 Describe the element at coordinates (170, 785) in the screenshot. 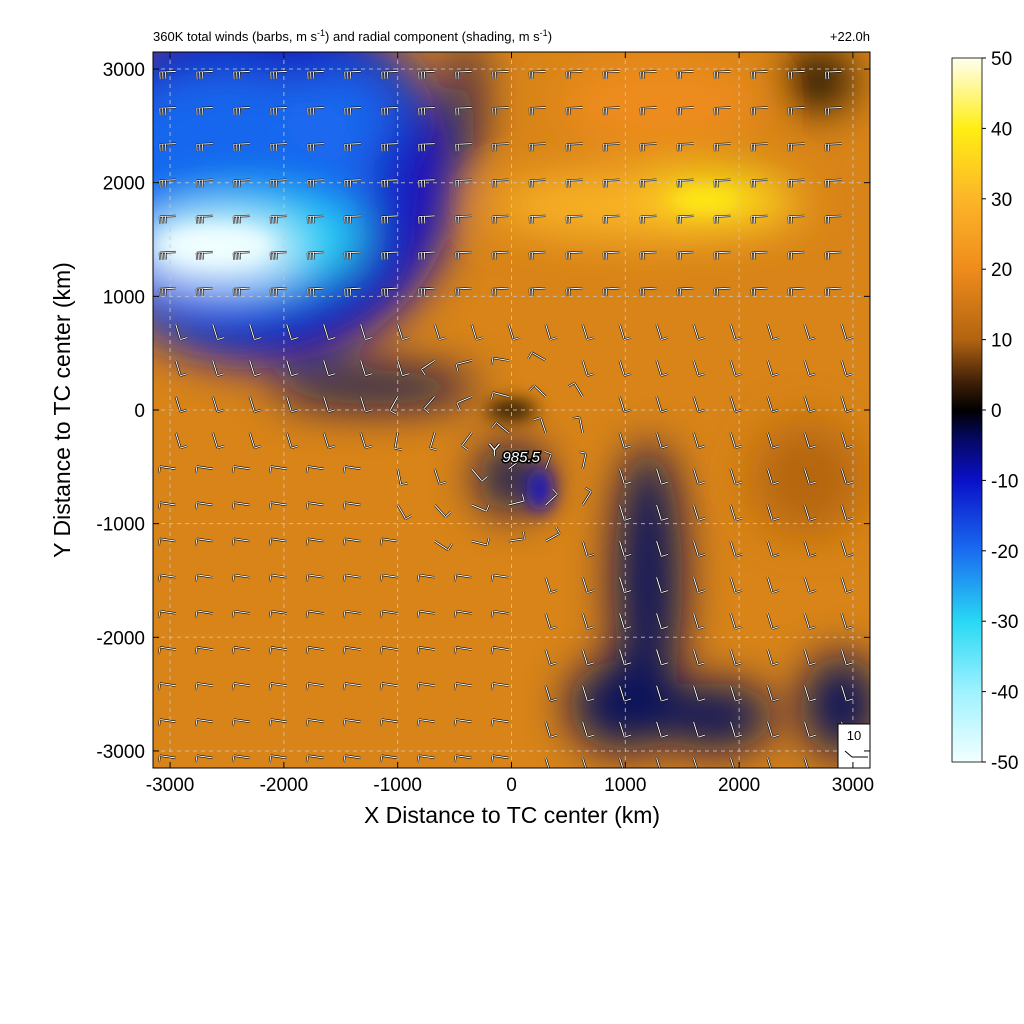

I see `x-tick-label: -3000` at that location.